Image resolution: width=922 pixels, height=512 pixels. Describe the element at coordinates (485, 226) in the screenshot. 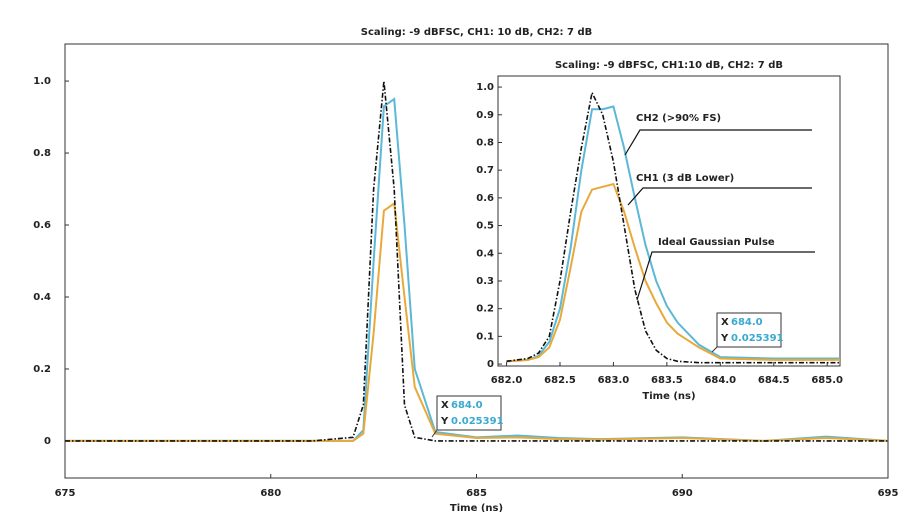

I see `y-tick-label: 0.5` at that location.